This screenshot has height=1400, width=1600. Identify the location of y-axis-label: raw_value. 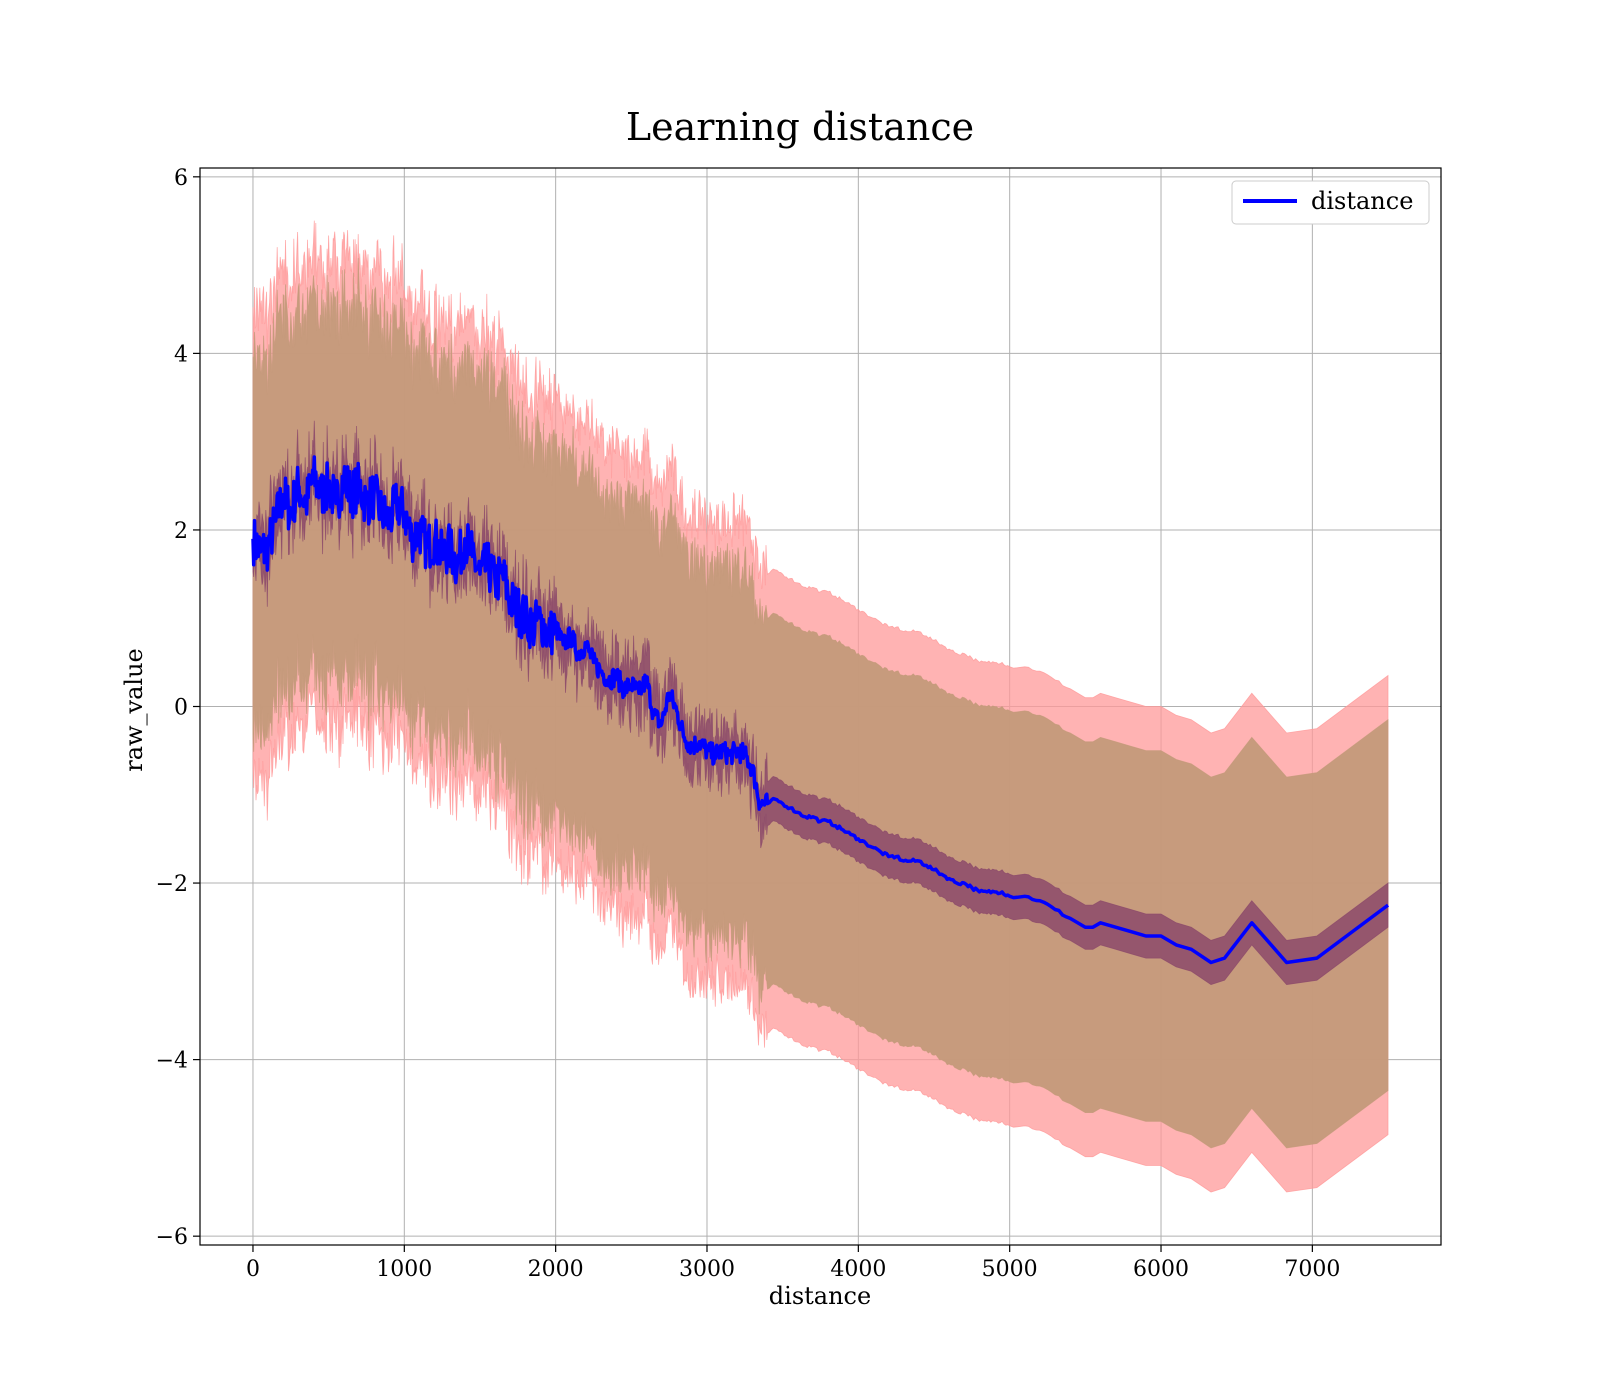
(134, 710).